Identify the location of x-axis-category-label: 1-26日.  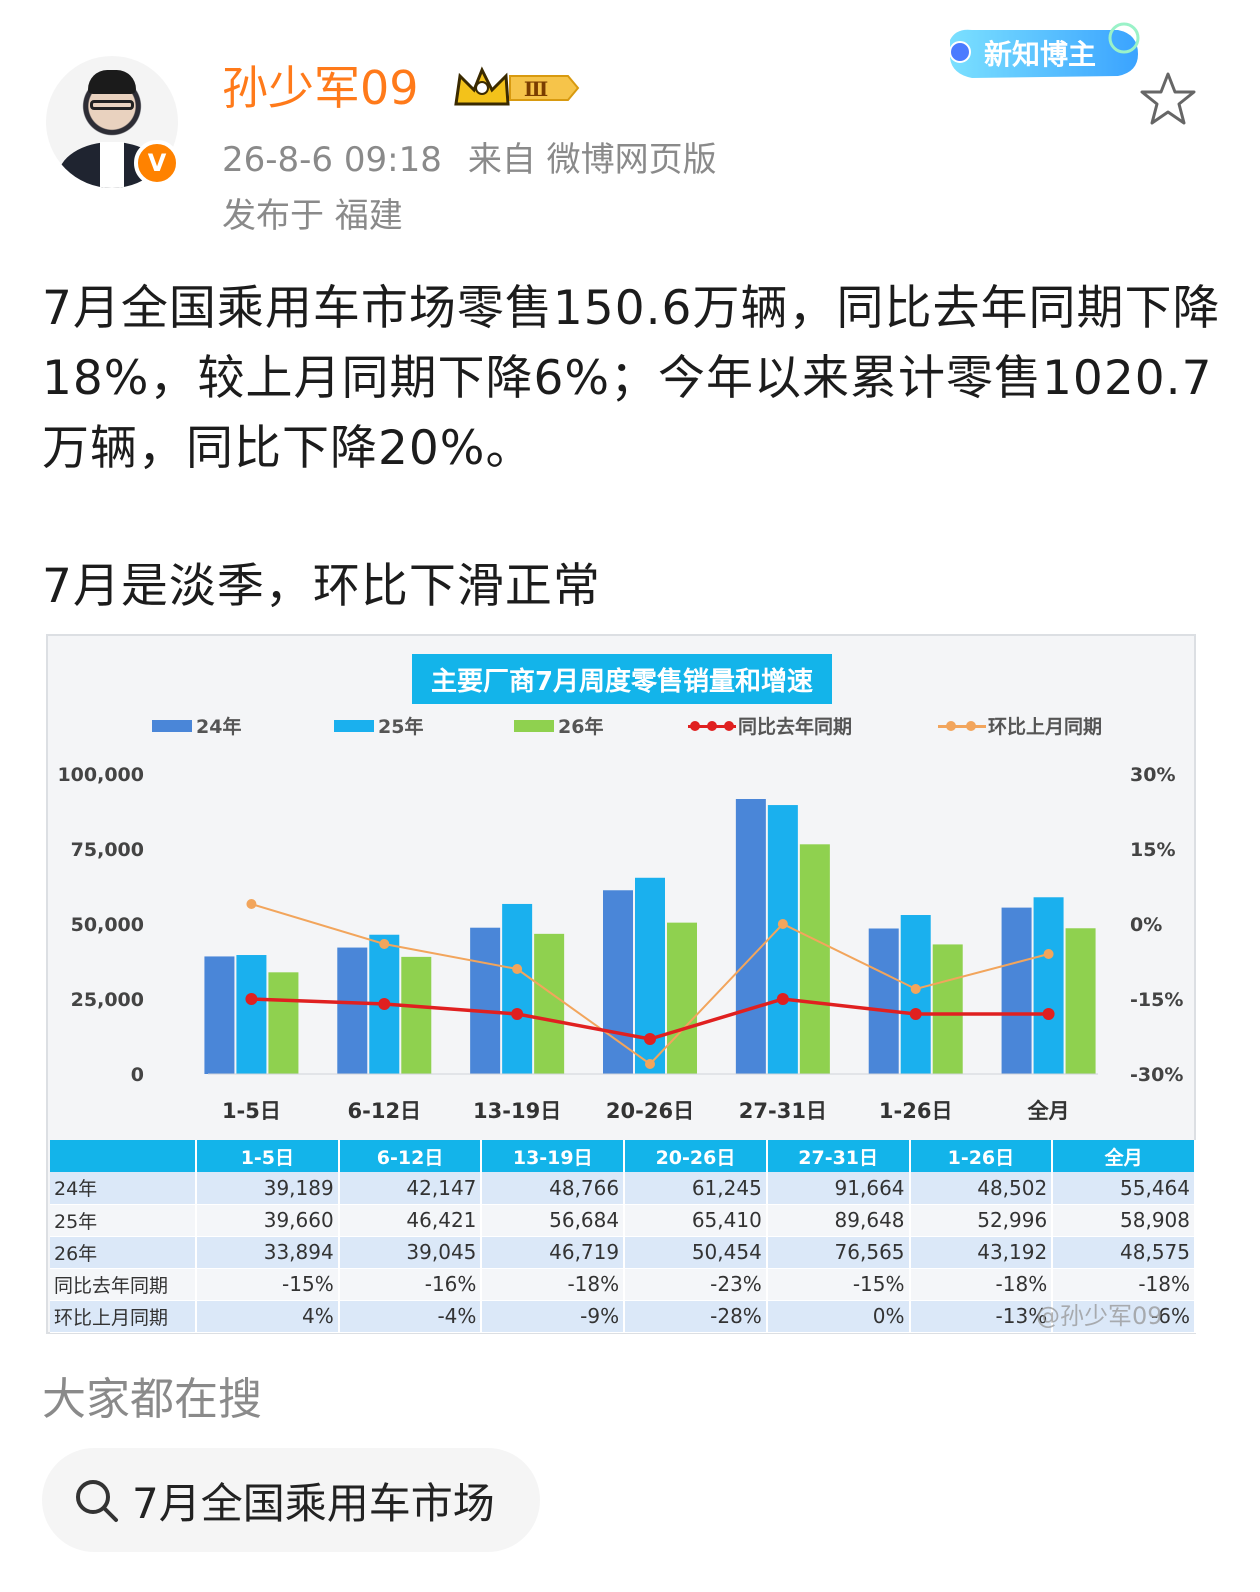
(916, 1111).